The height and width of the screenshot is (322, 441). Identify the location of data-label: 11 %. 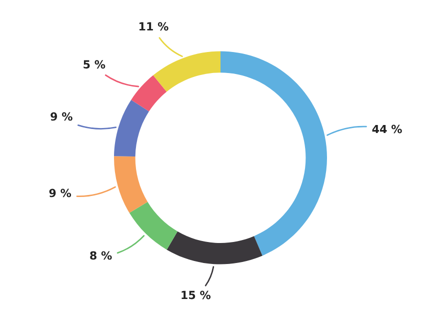
(153, 26).